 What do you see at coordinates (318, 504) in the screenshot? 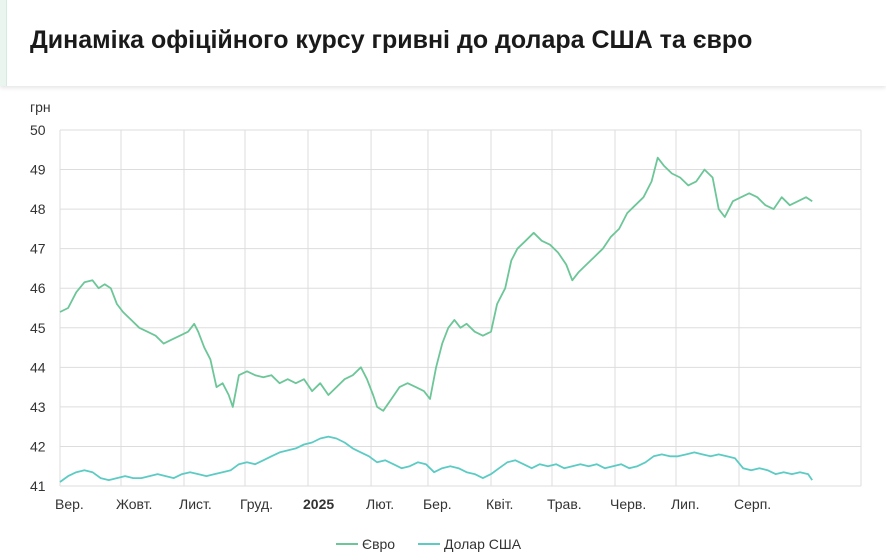
I see `x-tick-label: 2025` at bounding box center [318, 504].